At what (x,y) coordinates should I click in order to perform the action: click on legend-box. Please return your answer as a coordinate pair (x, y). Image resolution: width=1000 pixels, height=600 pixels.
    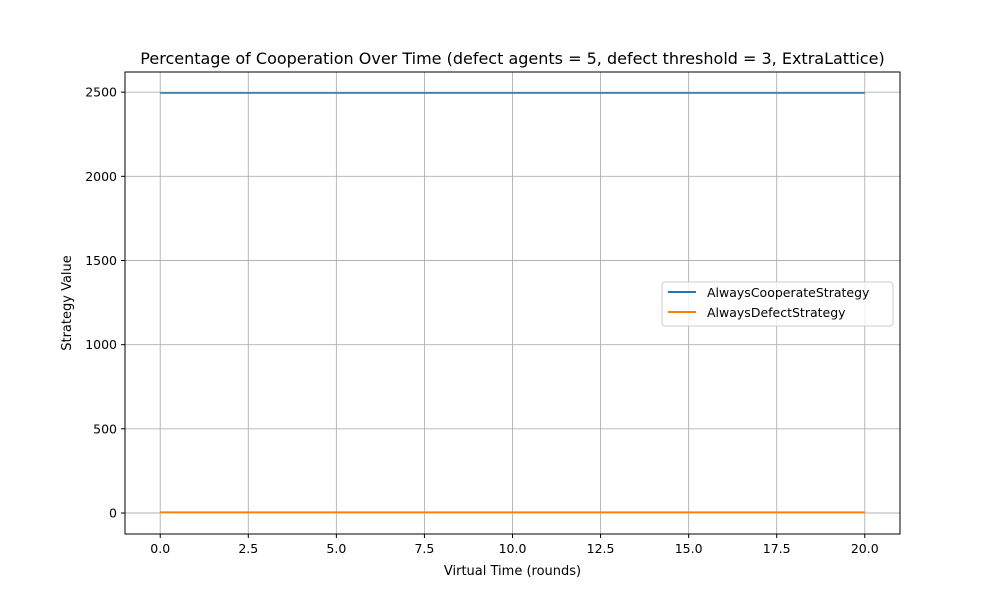
    Looking at the image, I should click on (777, 304).